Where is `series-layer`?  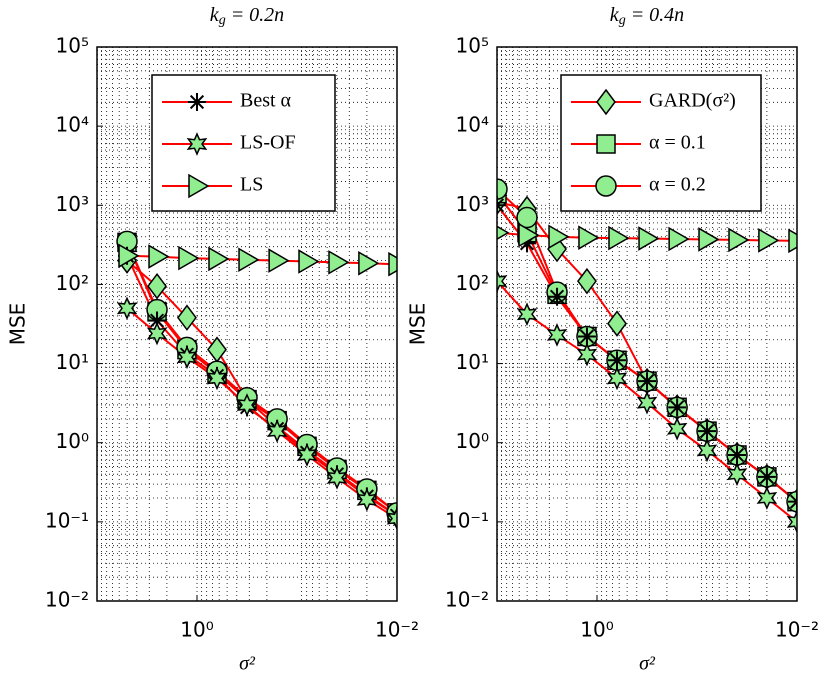 series-layer is located at coordinates (256, 380).